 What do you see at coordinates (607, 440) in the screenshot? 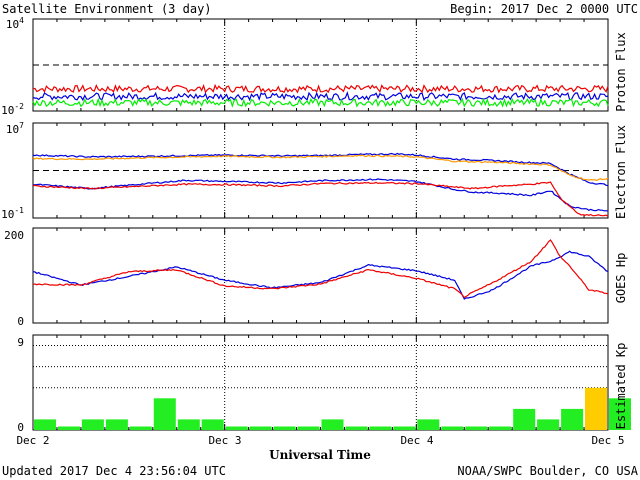
I see `x-tick-label: Dec 5` at bounding box center [607, 440].